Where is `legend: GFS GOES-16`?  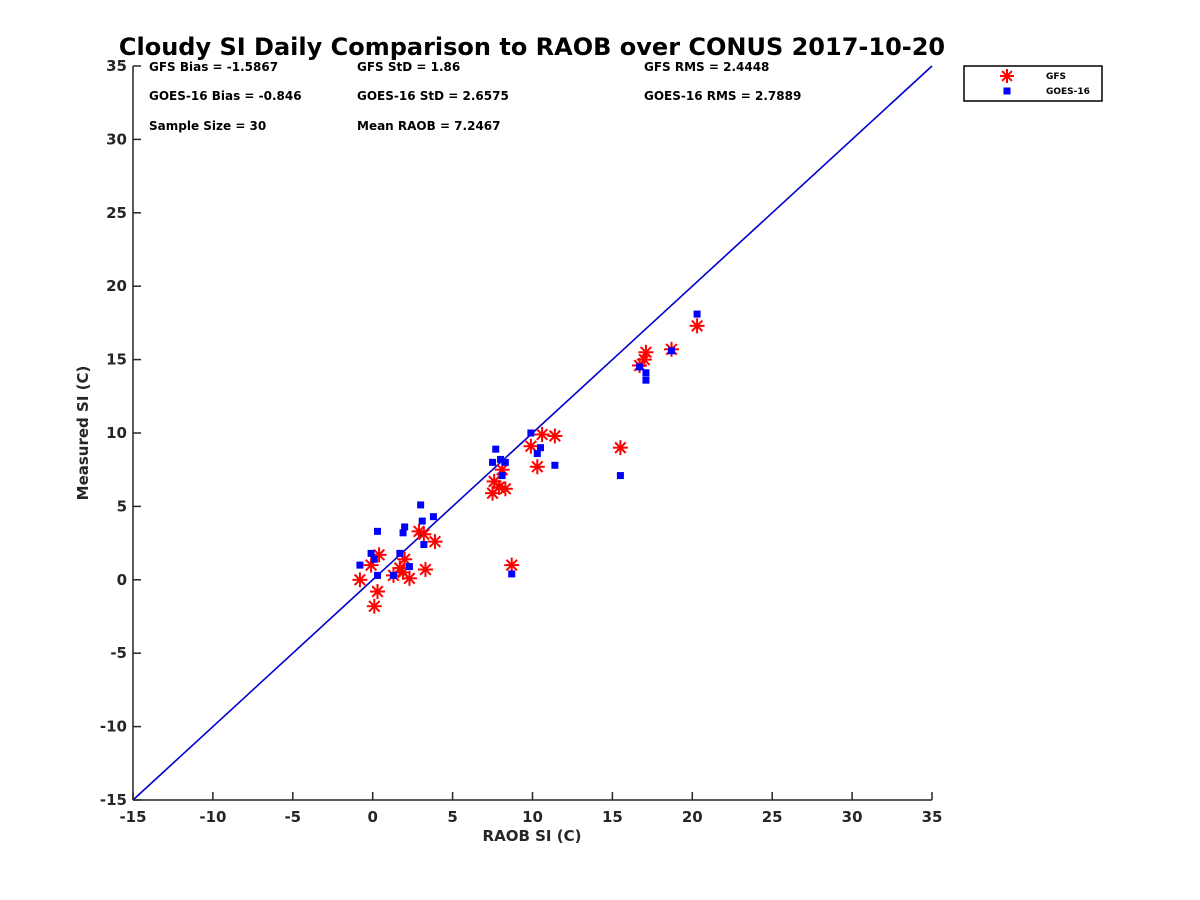
legend: GFS GOES-16 is located at coordinates (1033, 83).